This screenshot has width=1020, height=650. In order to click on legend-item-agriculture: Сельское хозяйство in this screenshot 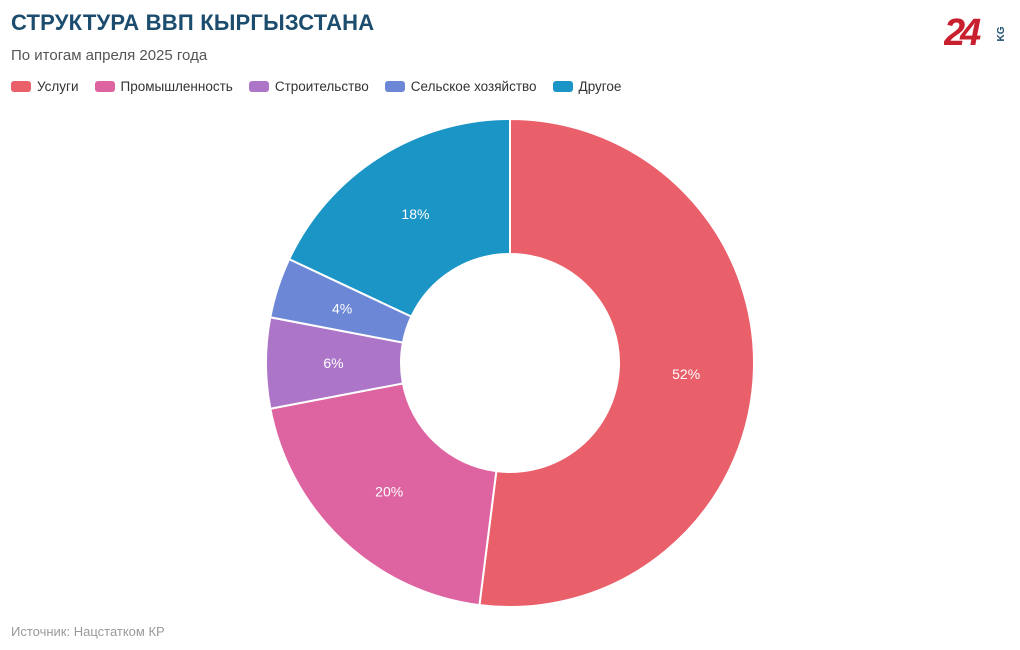, I will do `click(460, 86)`.